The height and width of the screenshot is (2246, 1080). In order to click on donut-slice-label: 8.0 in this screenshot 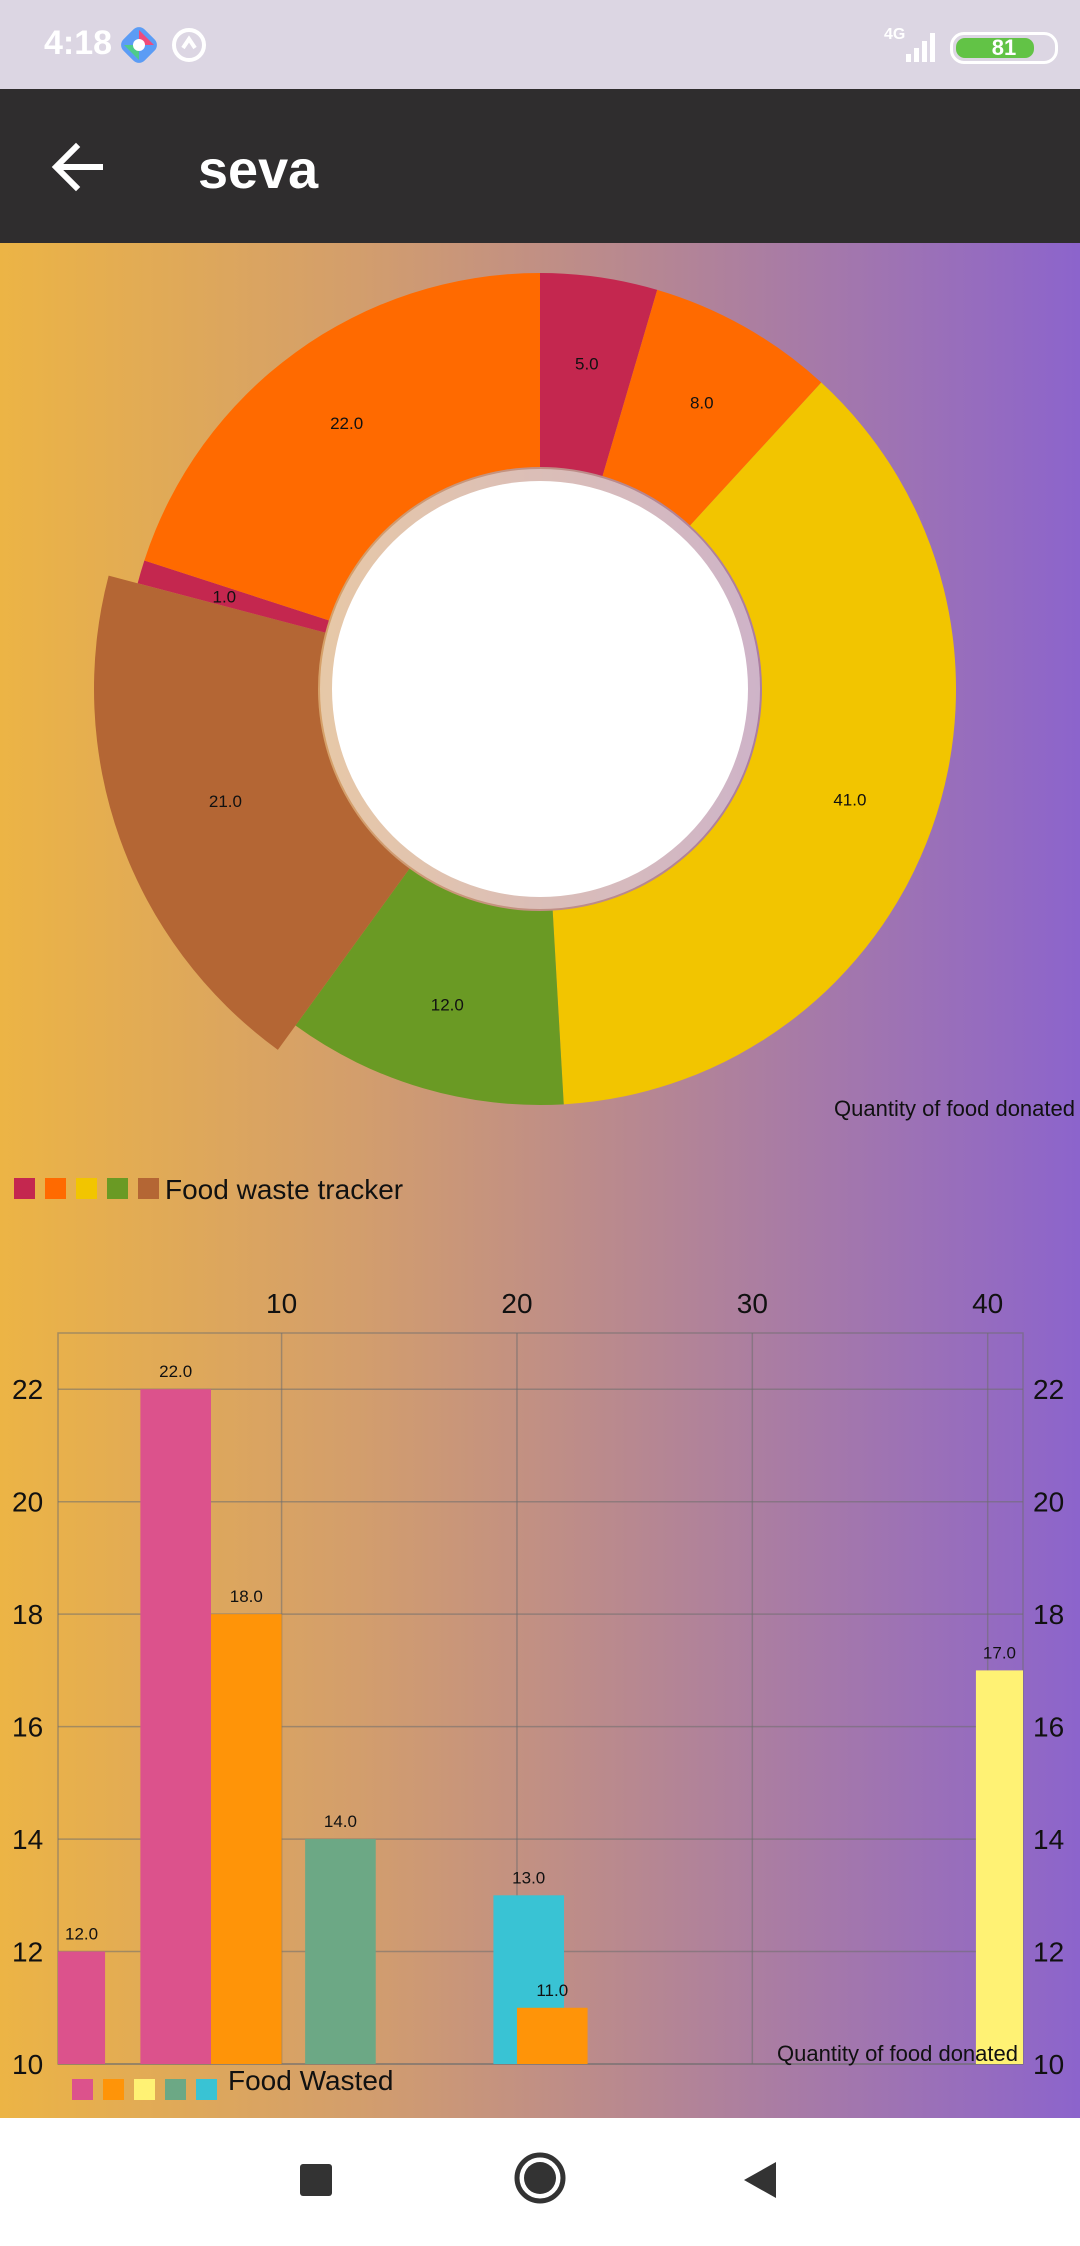, I will do `click(702, 403)`.